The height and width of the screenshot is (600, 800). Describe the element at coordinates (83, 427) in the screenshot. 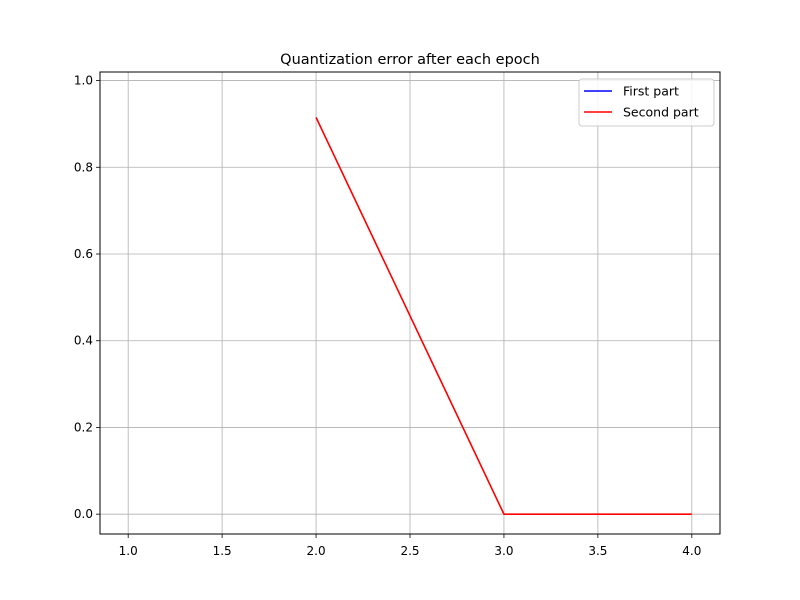

I see `y-tick-label: 0.2` at that location.